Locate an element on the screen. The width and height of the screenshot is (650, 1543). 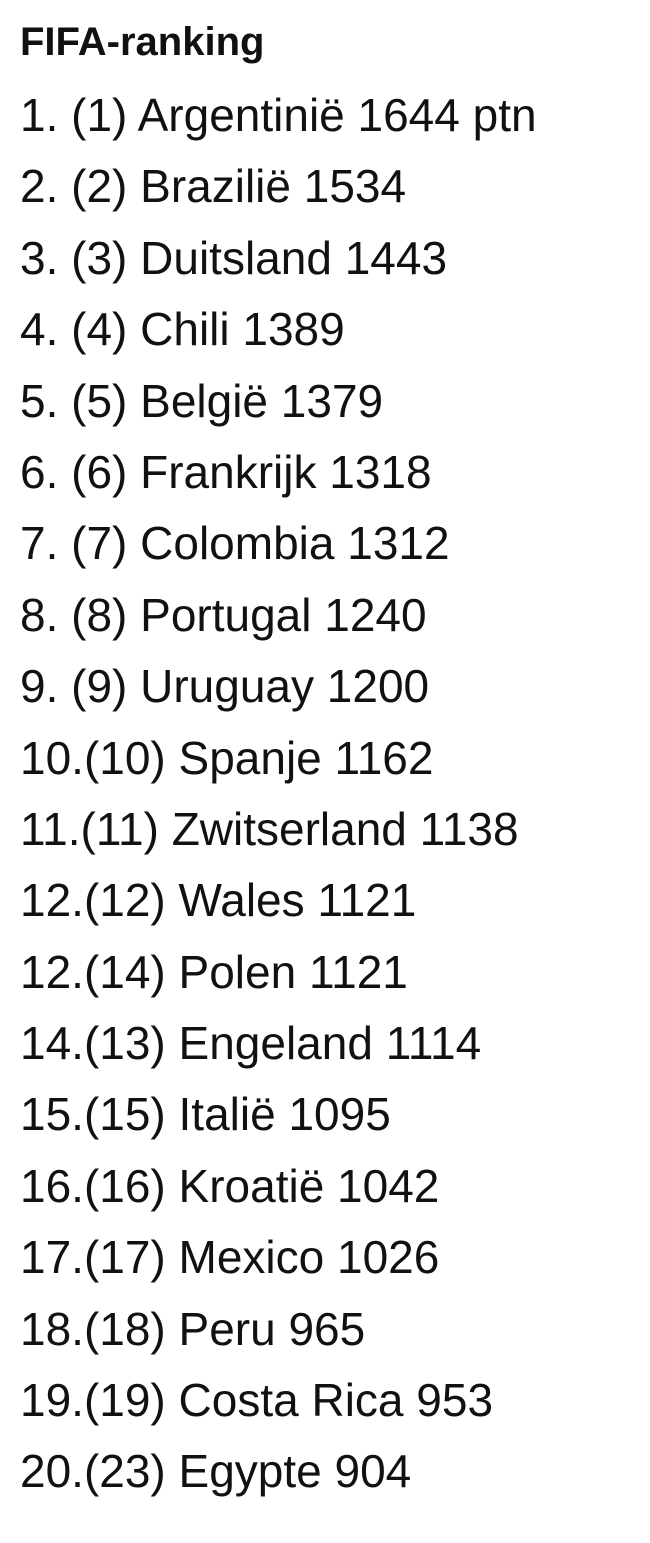
ranking-item: 12.(14) Polen 1121 is located at coordinates (214, 971).